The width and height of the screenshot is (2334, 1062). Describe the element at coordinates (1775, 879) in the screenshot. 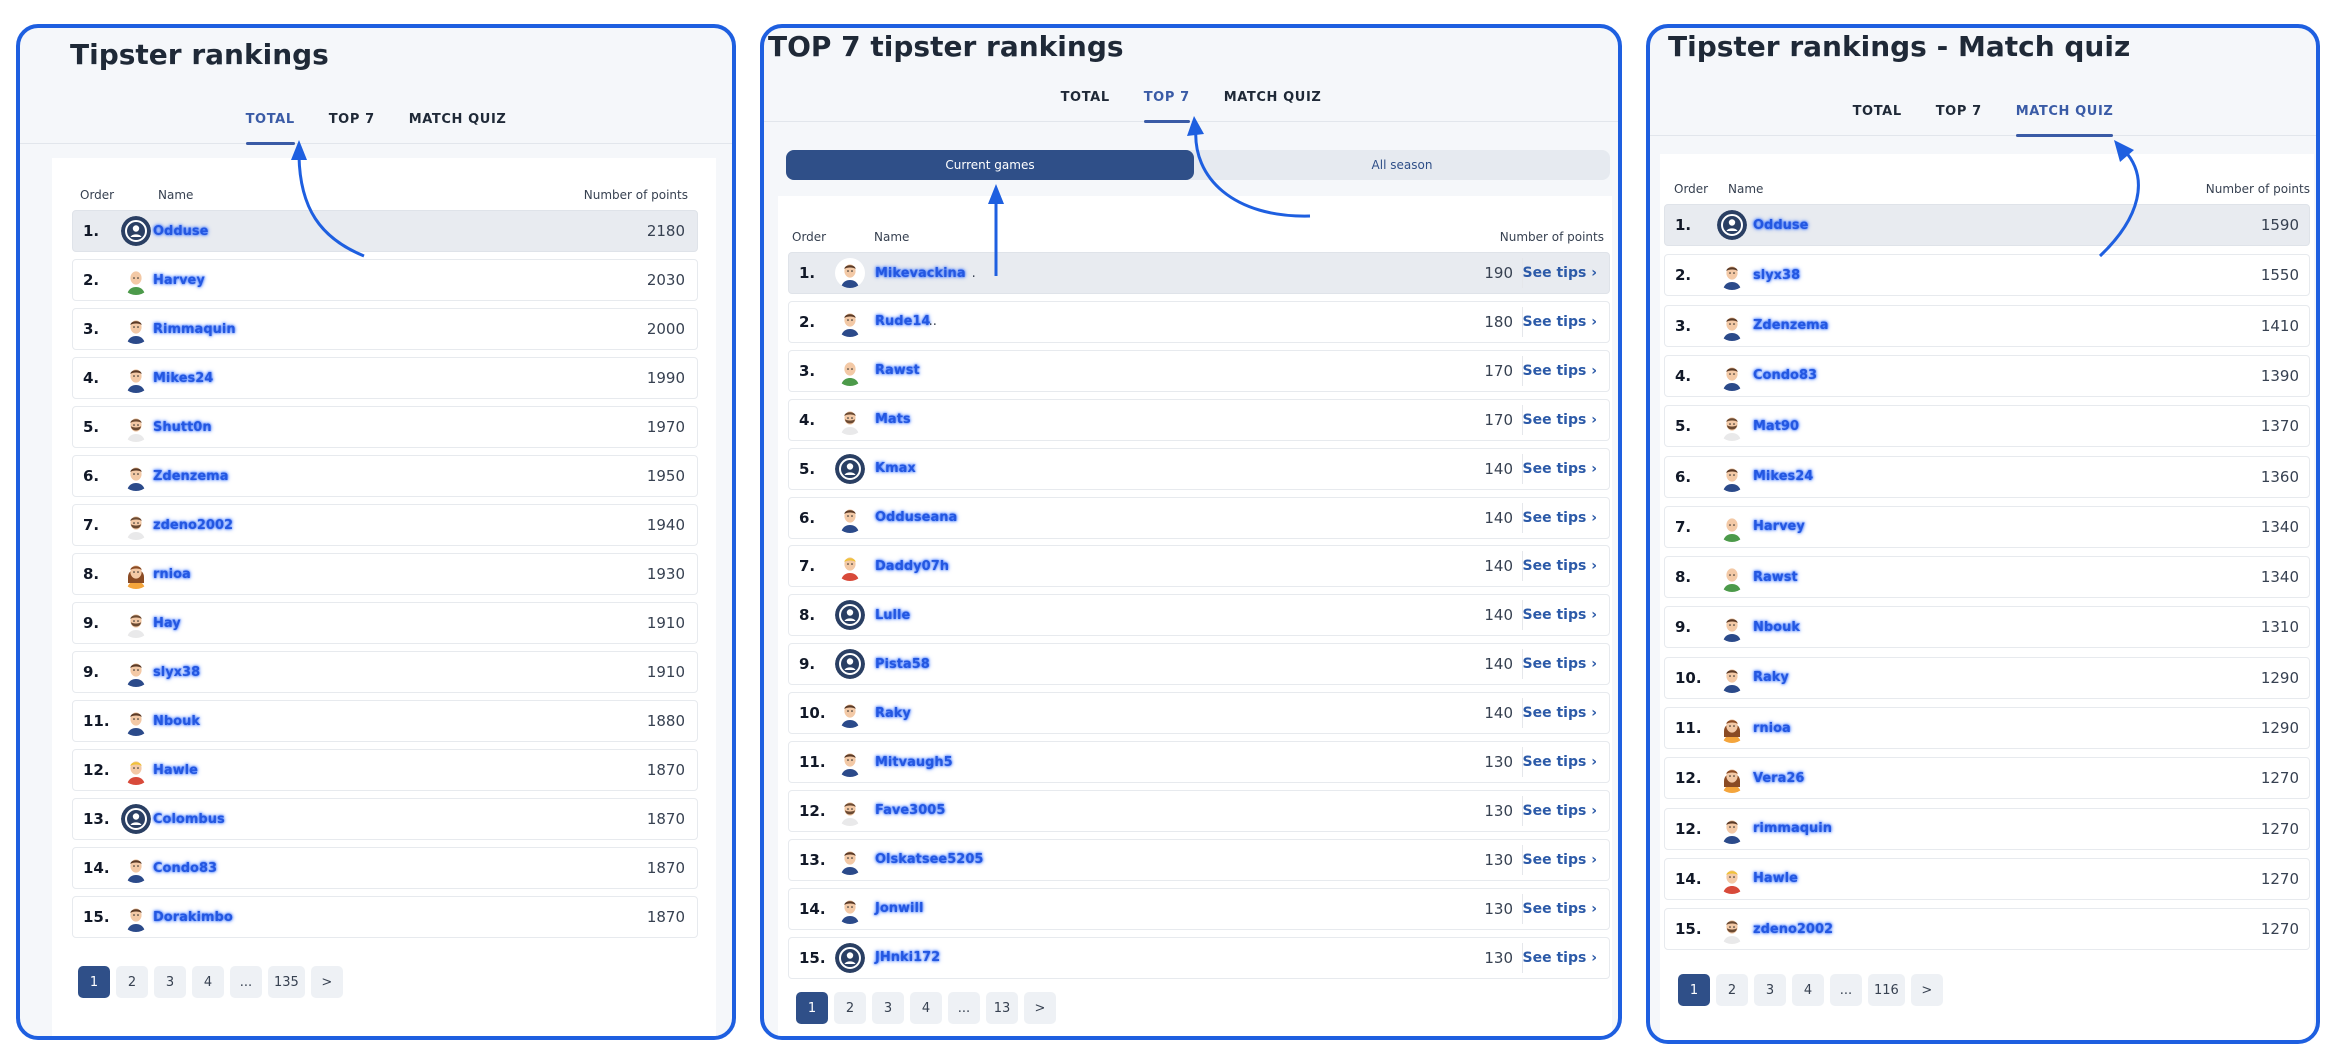

I see `tipster-name: Hawle` at that location.